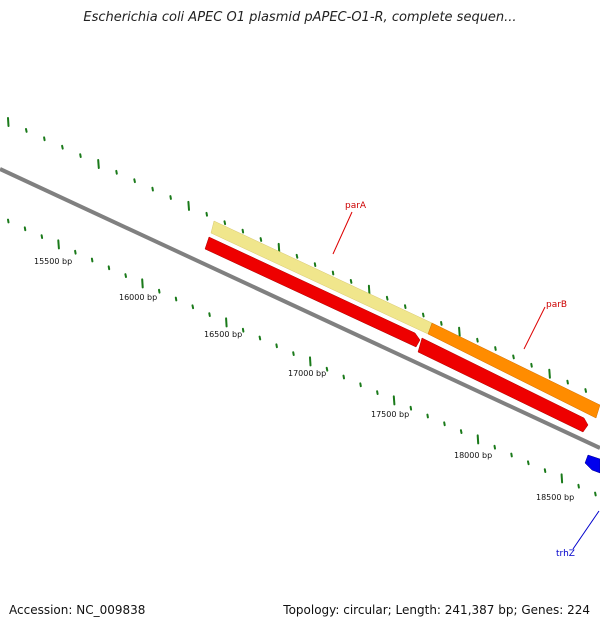 Image resolution: width=600 pixels, height=617 pixels. What do you see at coordinates (565, 554) in the screenshot?
I see `trhZ-label: trhZ` at bounding box center [565, 554].